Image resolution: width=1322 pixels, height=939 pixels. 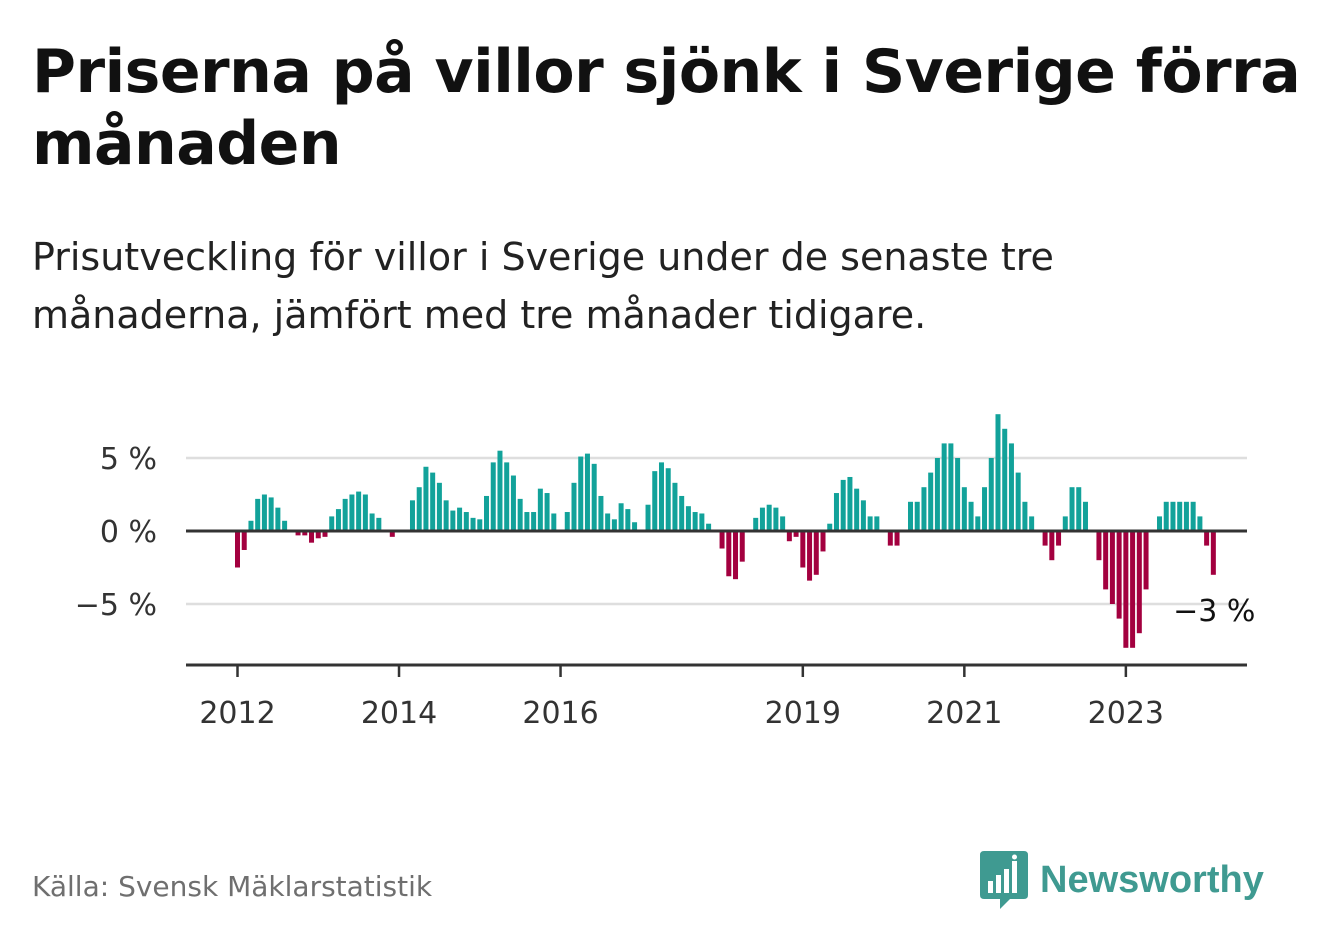 What do you see at coordinates (1004, 880) in the screenshot?
I see `bar-chart-speech-bubble-icon` at bounding box center [1004, 880].